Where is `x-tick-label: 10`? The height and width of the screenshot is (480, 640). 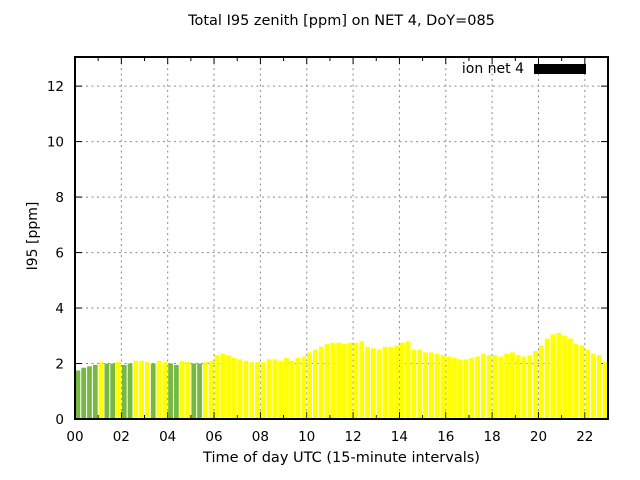
x-tick-label: 10 is located at coordinates (306, 437).